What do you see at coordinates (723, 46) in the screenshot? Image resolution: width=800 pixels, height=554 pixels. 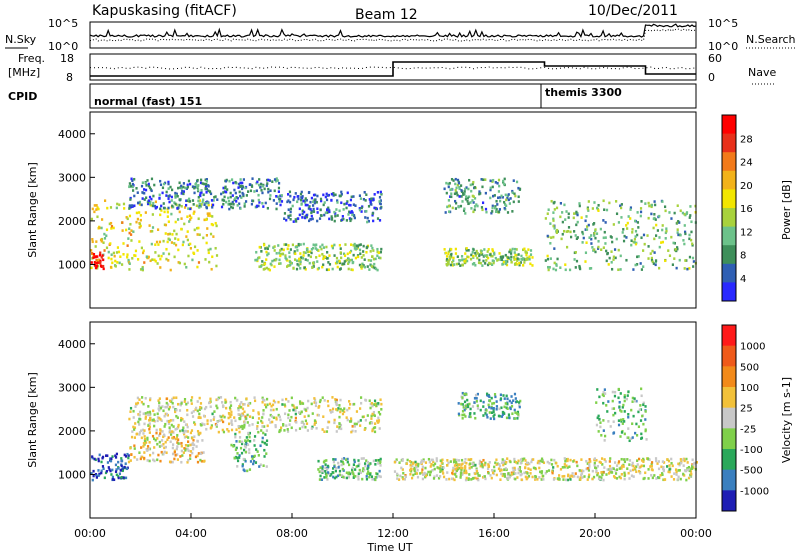 I see `noise-right-tick-bottom: 10^0` at bounding box center [723, 46].